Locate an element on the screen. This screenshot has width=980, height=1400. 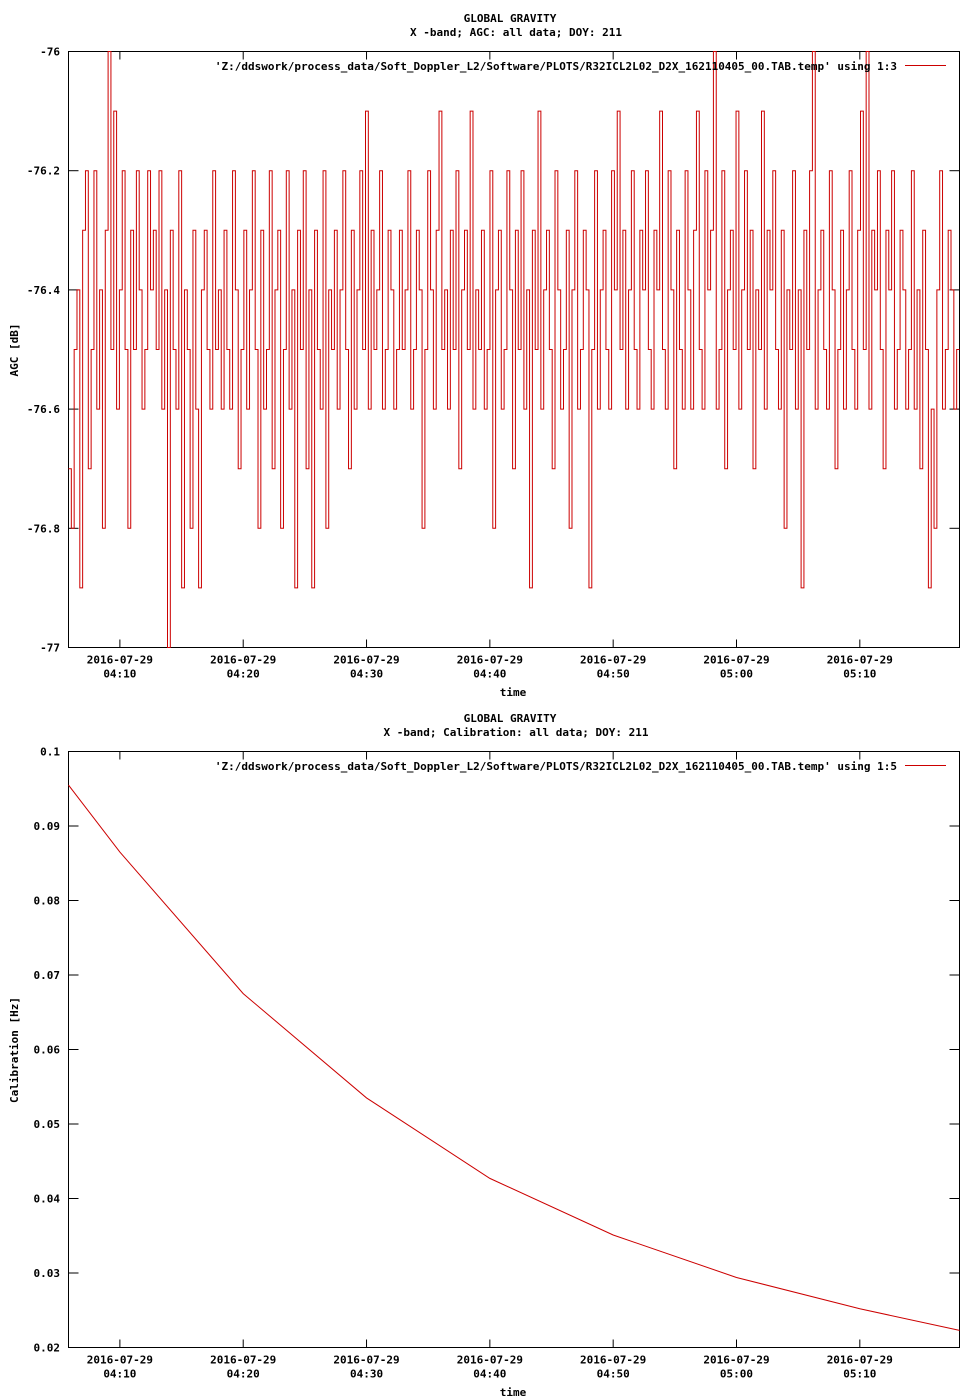
y-tick-label: -76.6 is located at coordinates (43, 409).